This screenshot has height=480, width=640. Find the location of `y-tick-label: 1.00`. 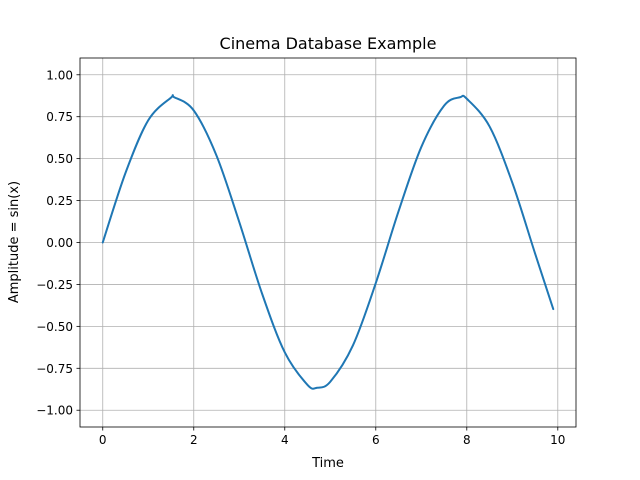

y-tick-label: 1.00 is located at coordinates (59, 75).